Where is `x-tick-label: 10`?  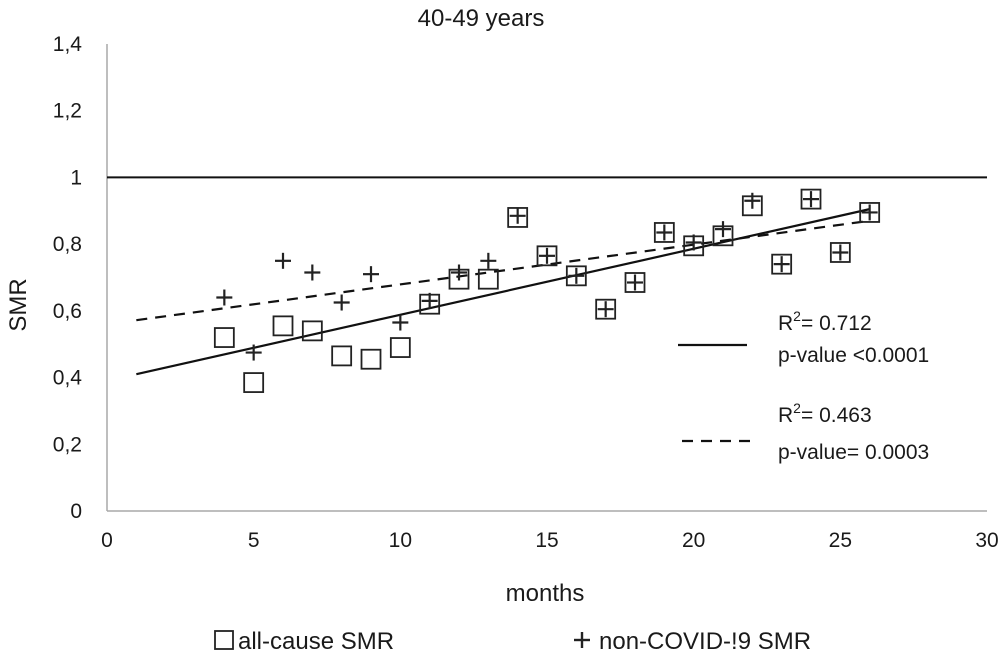
x-tick-label: 10 is located at coordinates (400, 540).